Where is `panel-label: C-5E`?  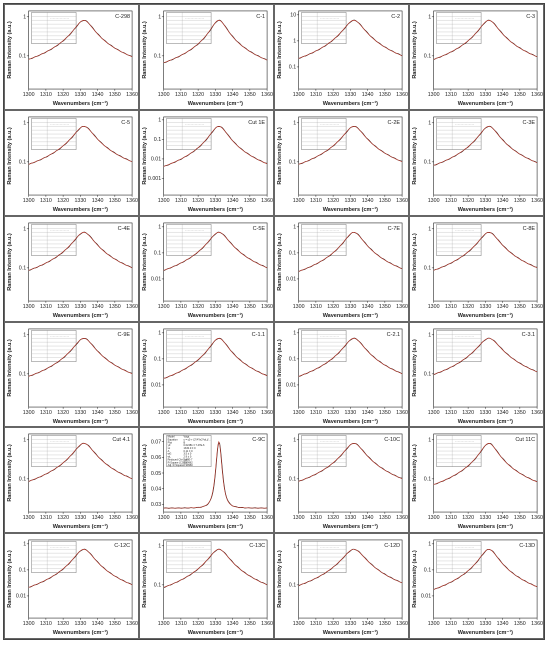
panel-label: C-5E is located at coordinates (259, 229).